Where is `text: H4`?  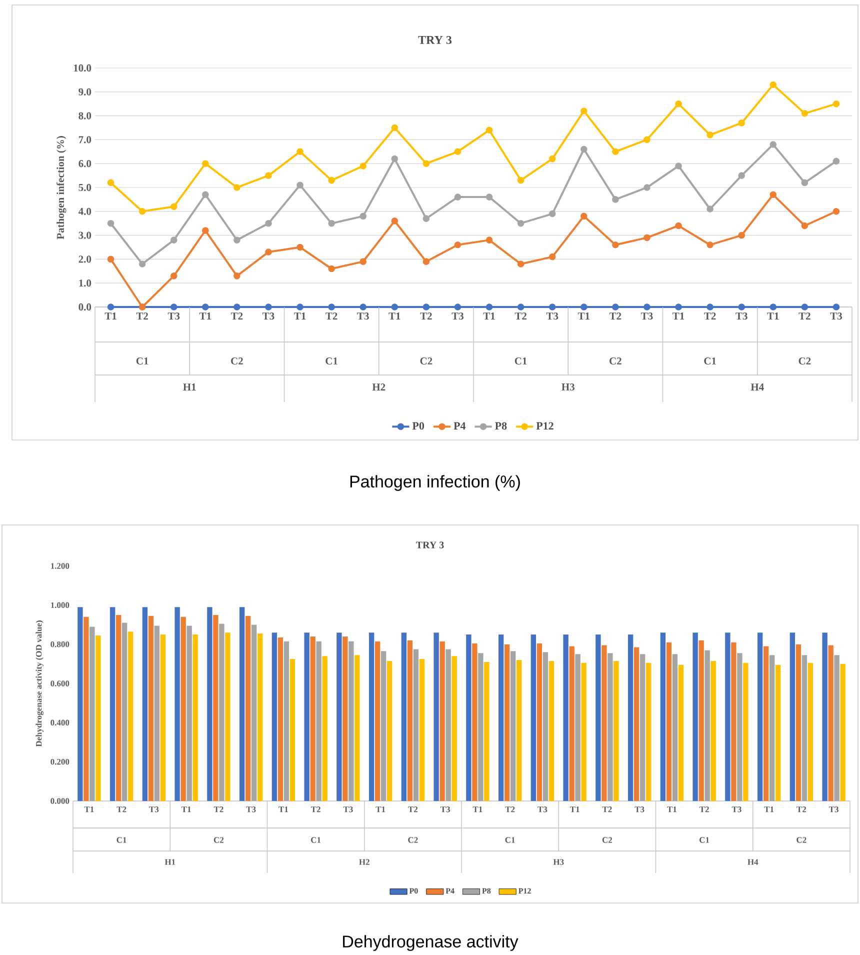 text: H4 is located at coordinates (757, 387).